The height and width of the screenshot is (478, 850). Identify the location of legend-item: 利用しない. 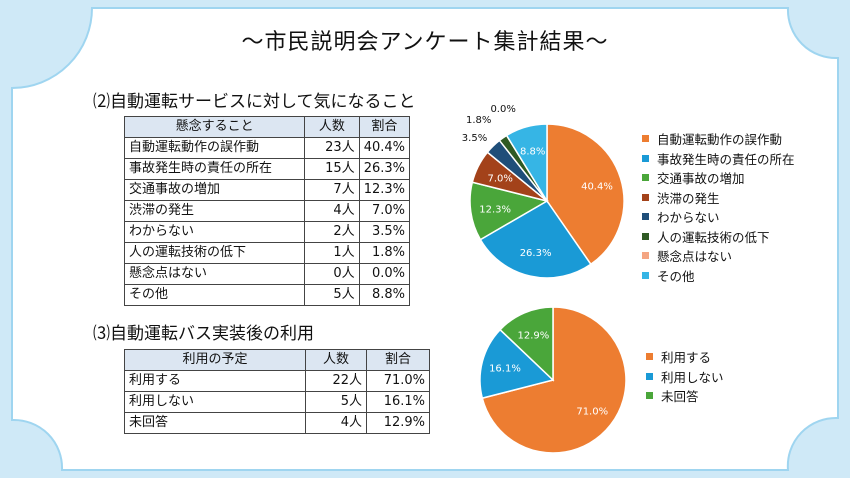
(685, 377).